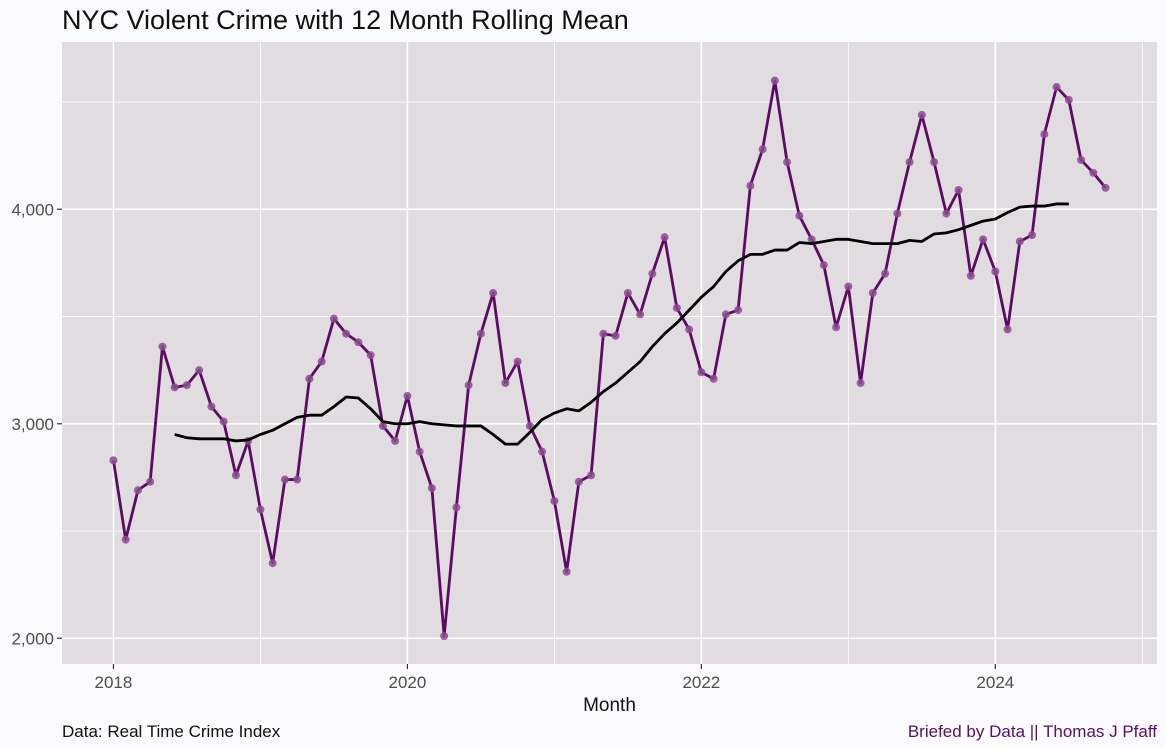  Describe the element at coordinates (32, 638) in the screenshot. I see `y-tick-label: 2,000` at that location.